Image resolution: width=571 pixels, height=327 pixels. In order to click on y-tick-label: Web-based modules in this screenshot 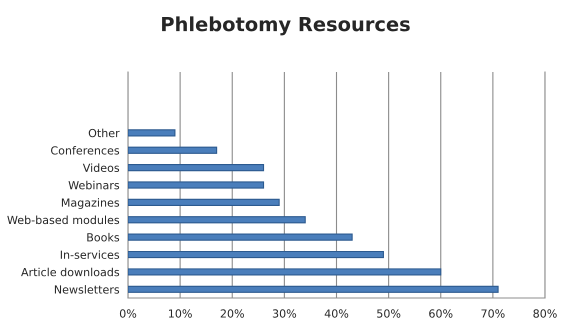, I will do `click(63, 220)`.